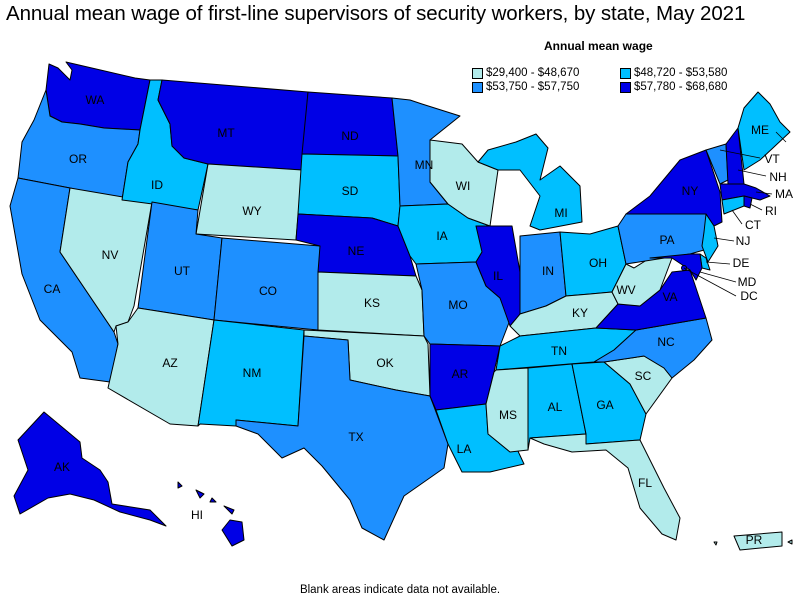  I want to click on legend-label-1: $29,400 - $48,670, so click(533, 73).